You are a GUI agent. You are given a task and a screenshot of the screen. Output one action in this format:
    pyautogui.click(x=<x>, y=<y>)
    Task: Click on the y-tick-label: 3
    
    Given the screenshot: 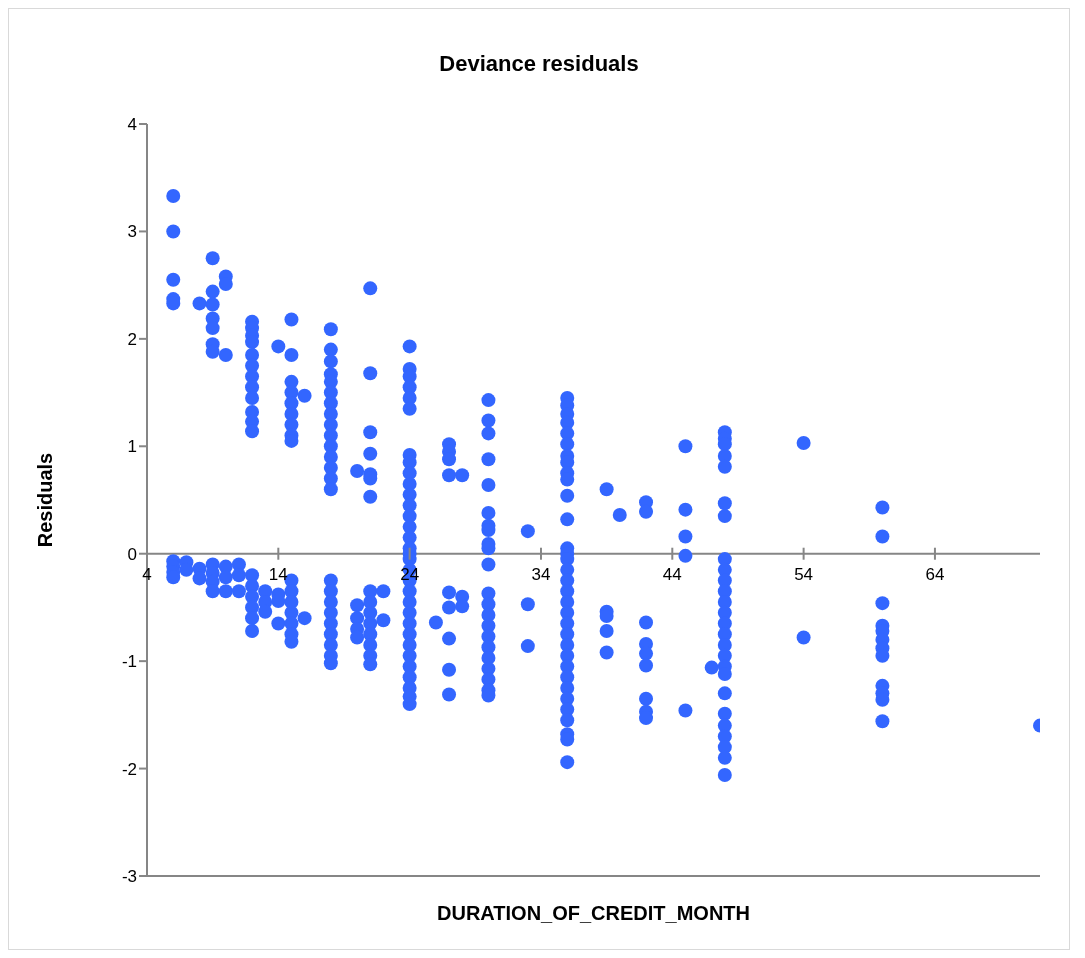 What is the action you would take?
    pyautogui.click(x=132, y=232)
    